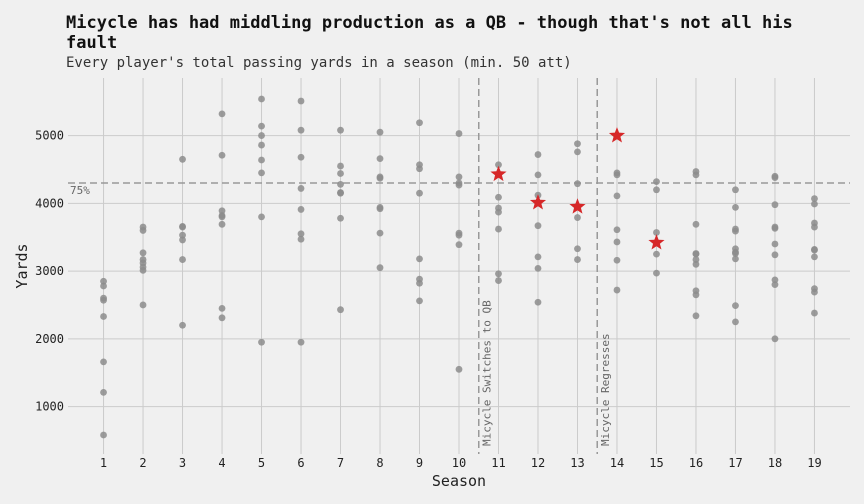 The width and height of the screenshot is (864, 504). I want to click on x-tick-label: 14, so click(617, 463).